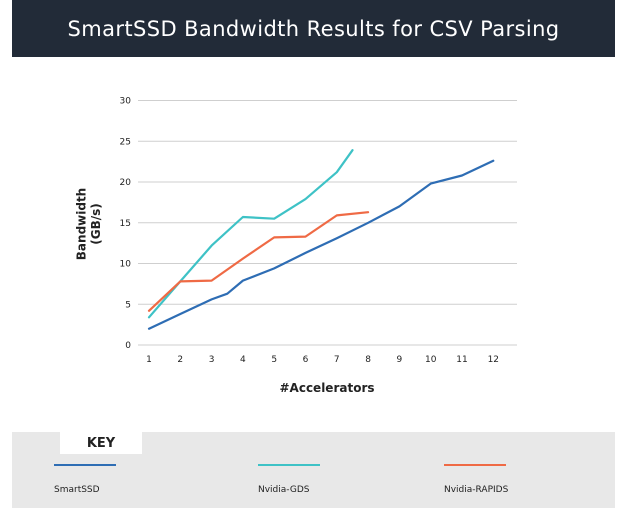 The image size is (627, 516). Describe the element at coordinates (326, 388) in the screenshot. I see `x-axis-title: #Accelerators` at that location.